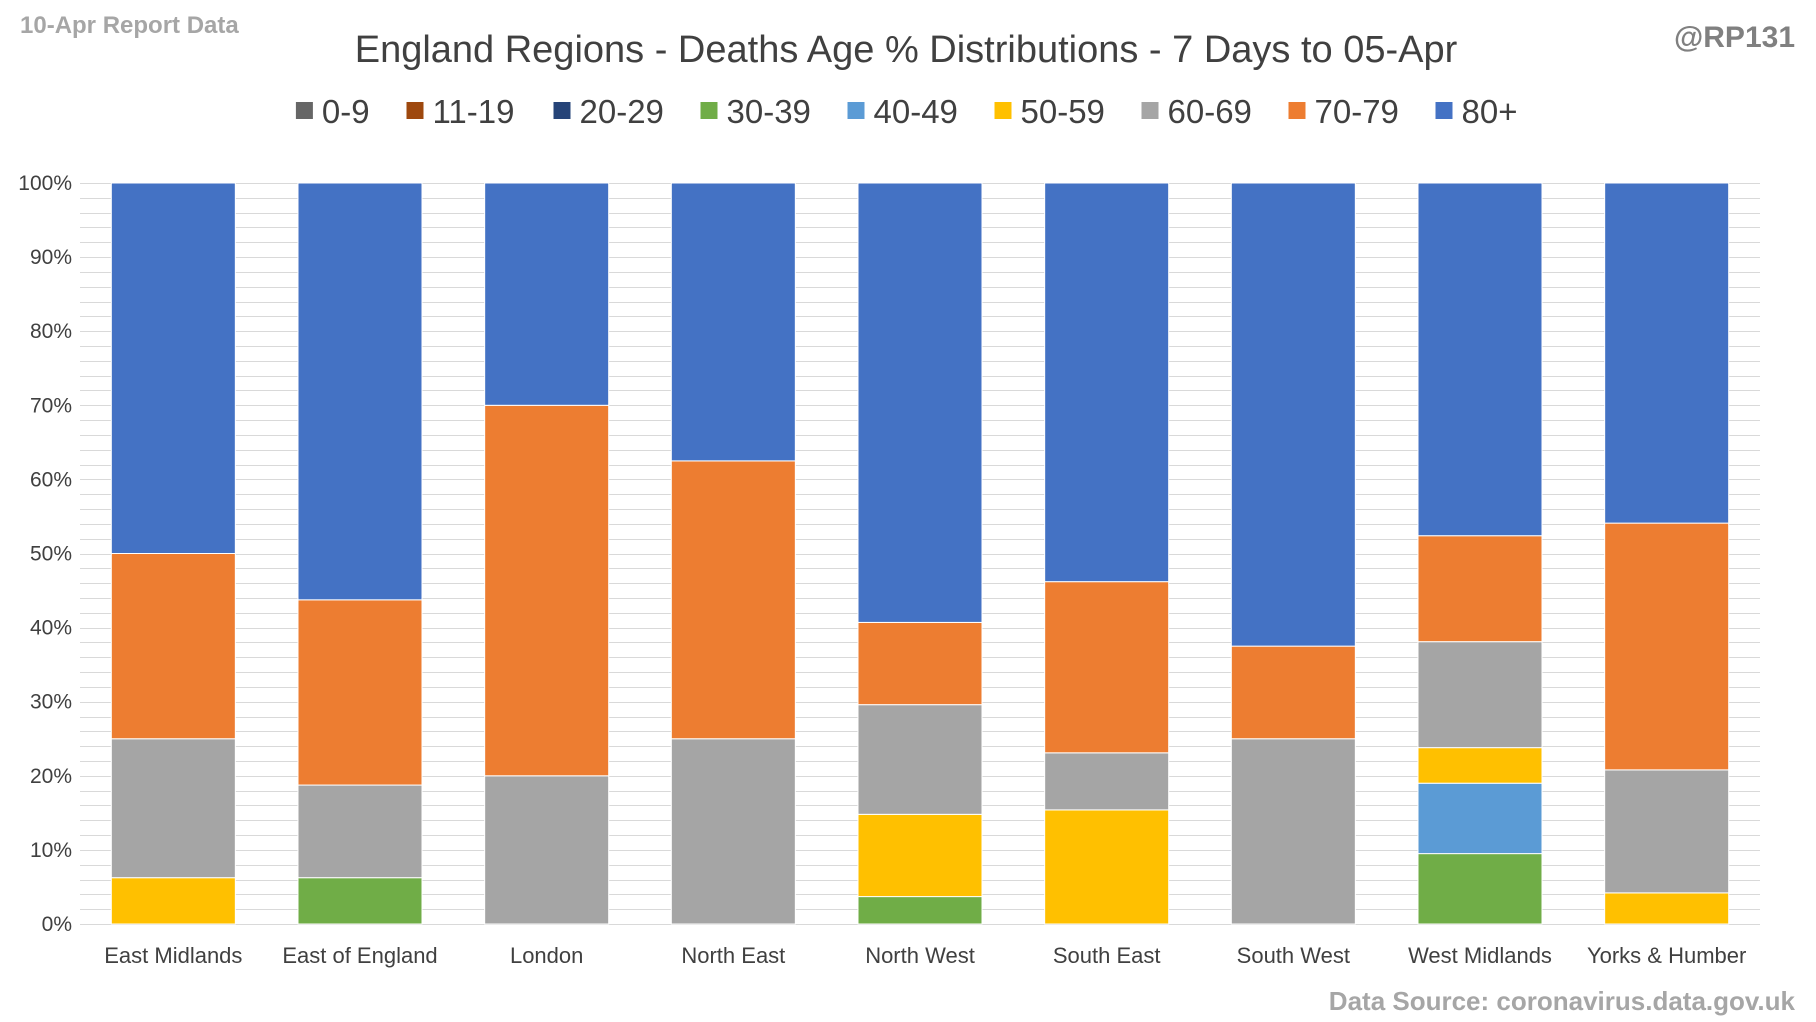 The image size is (1816, 1022). What do you see at coordinates (51, 331) in the screenshot?
I see `y-tick-label: 80%` at bounding box center [51, 331].